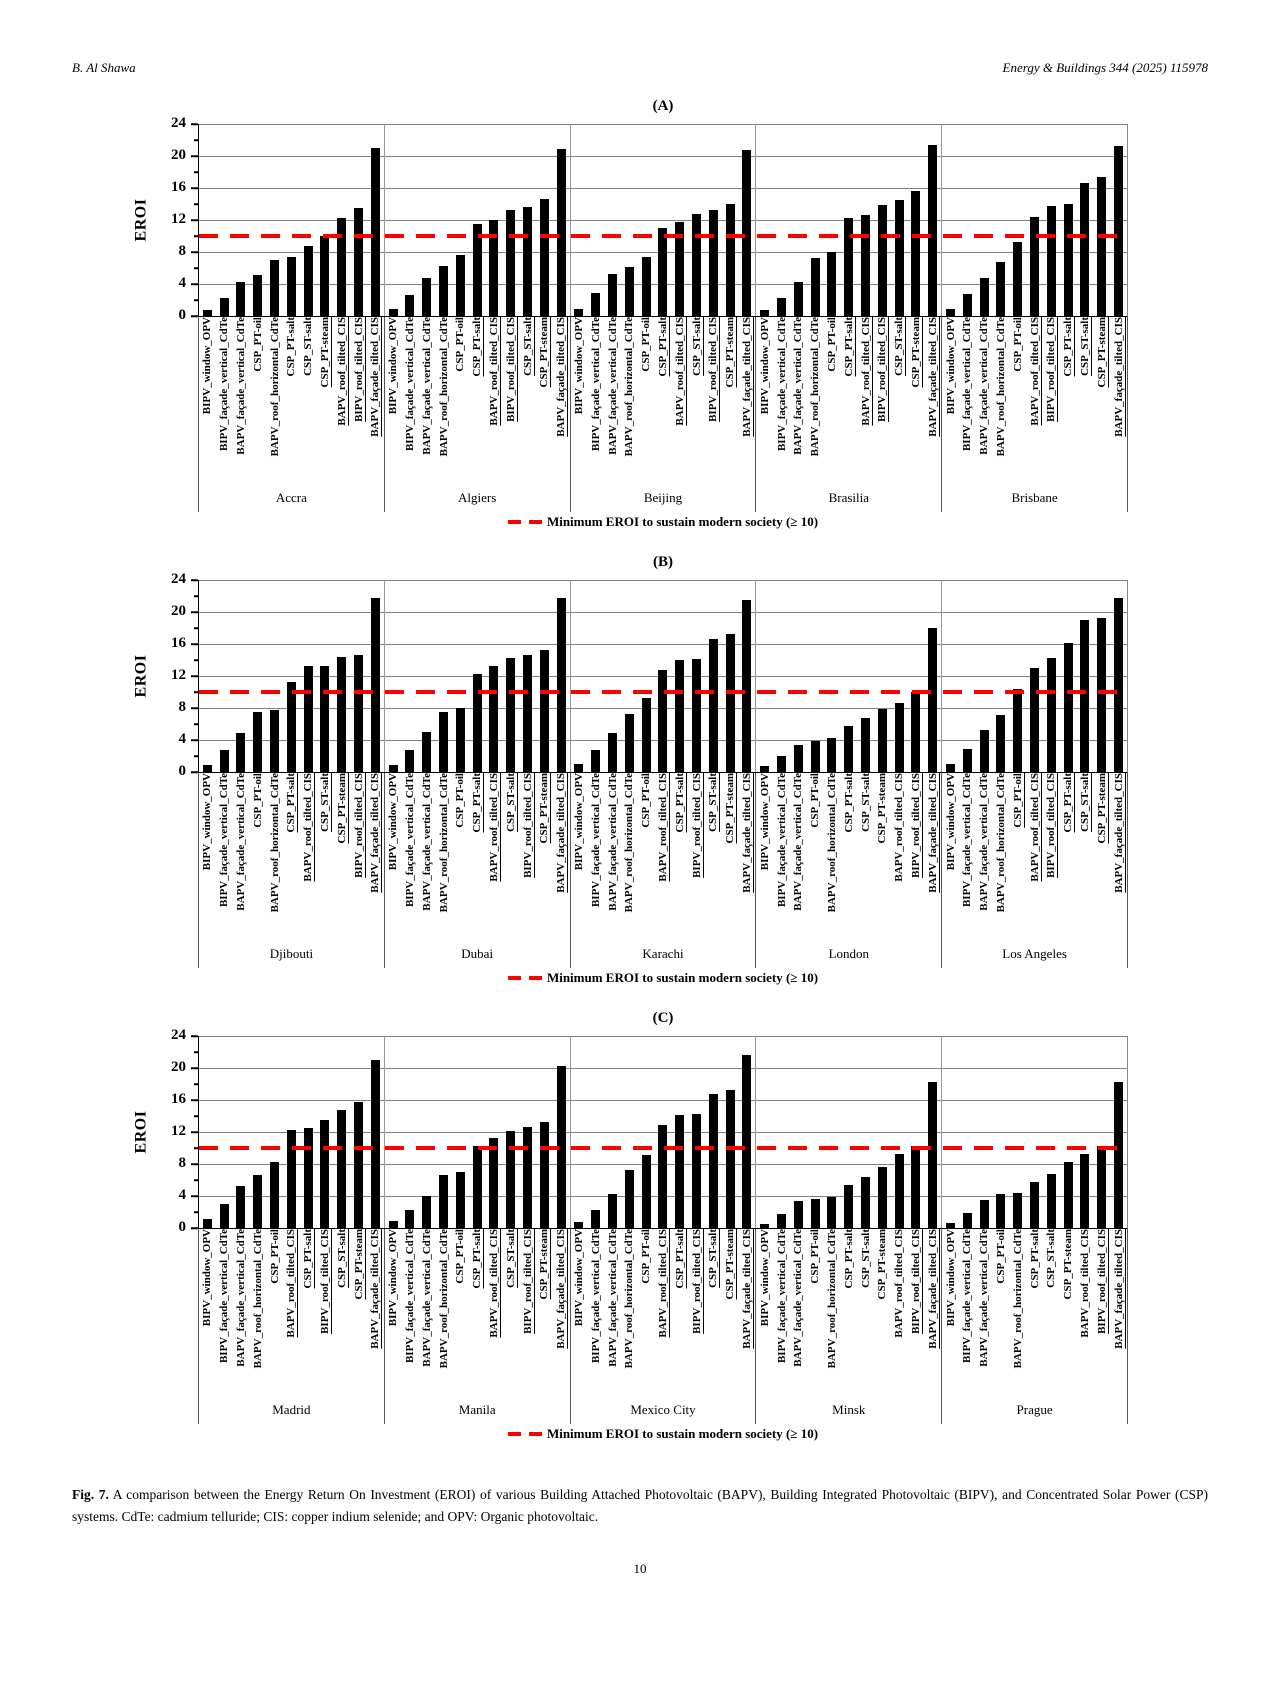 Image resolution: width=1280 pixels, height=1706 pixels. I want to click on x-tick-label: CSP_PT-steam, so click(544, 352).